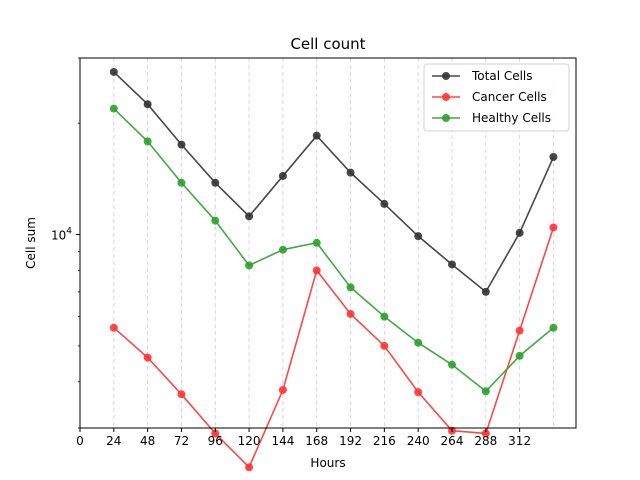 The width and height of the screenshot is (640, 480). What do you see at coordinates (31, 243) in the screenshot?
I see `y-axis-title: Cell sum` at bounding box center [31, 243].